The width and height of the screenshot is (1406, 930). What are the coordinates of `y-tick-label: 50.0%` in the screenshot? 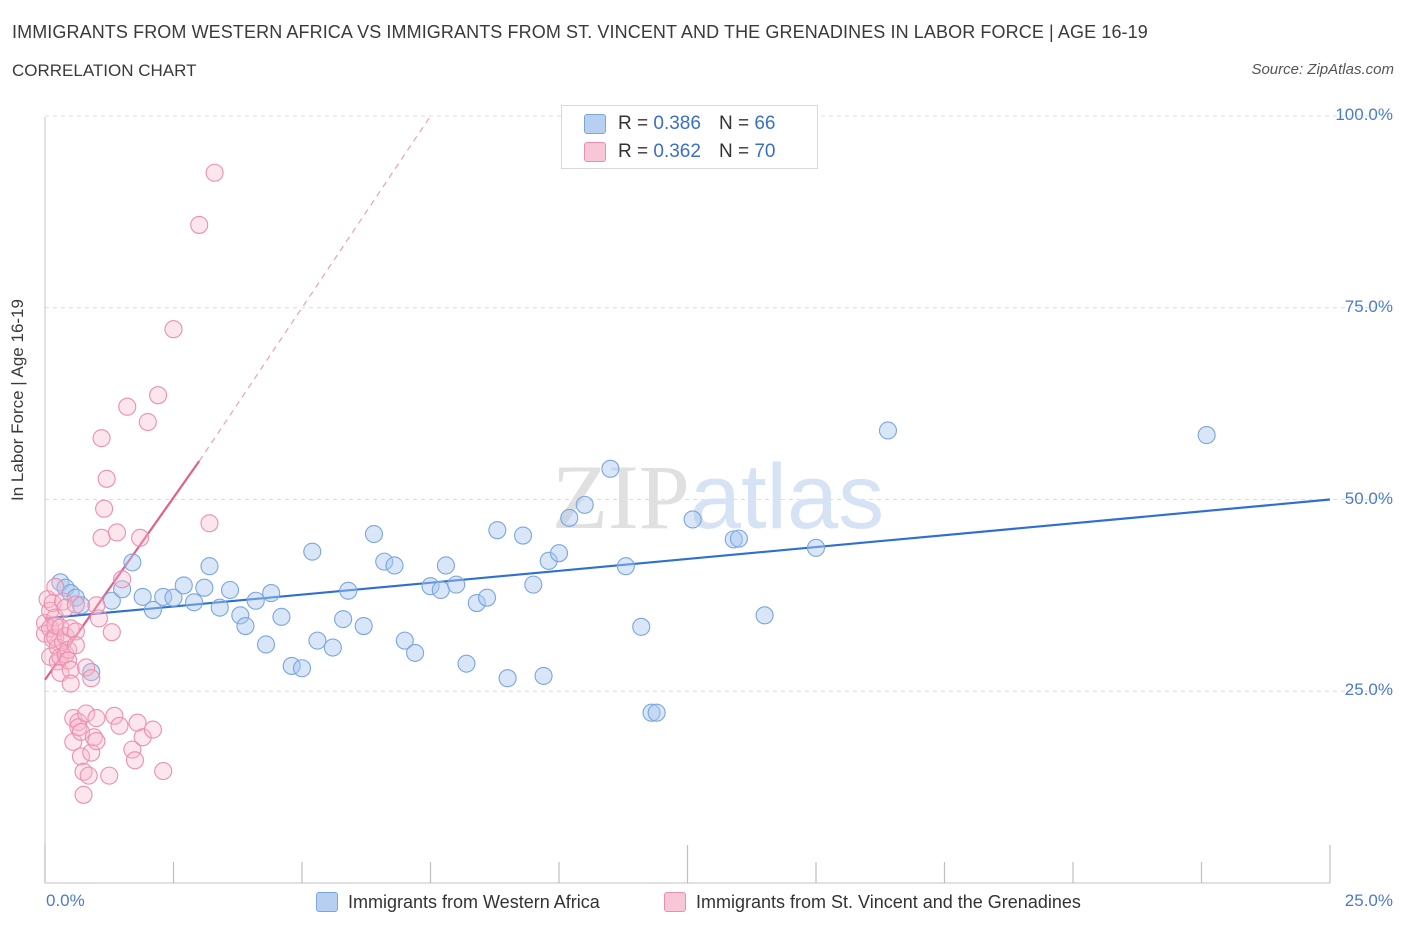 It's located at (1368, 498).